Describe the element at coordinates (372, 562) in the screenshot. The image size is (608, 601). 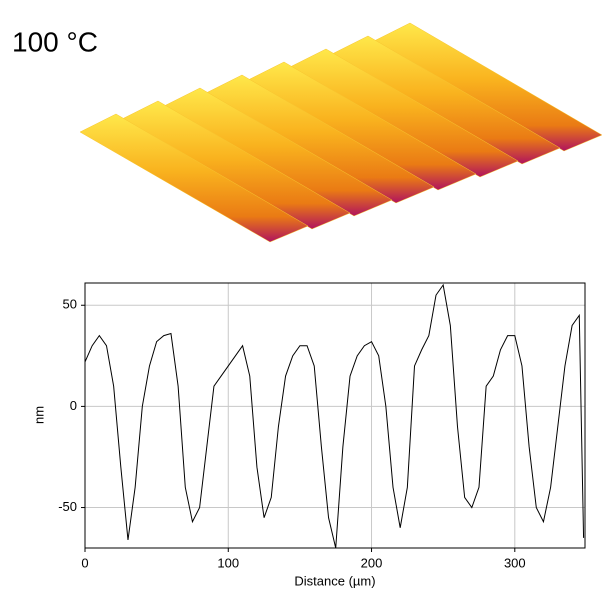
I see `x-tick-label: 200` at that location.